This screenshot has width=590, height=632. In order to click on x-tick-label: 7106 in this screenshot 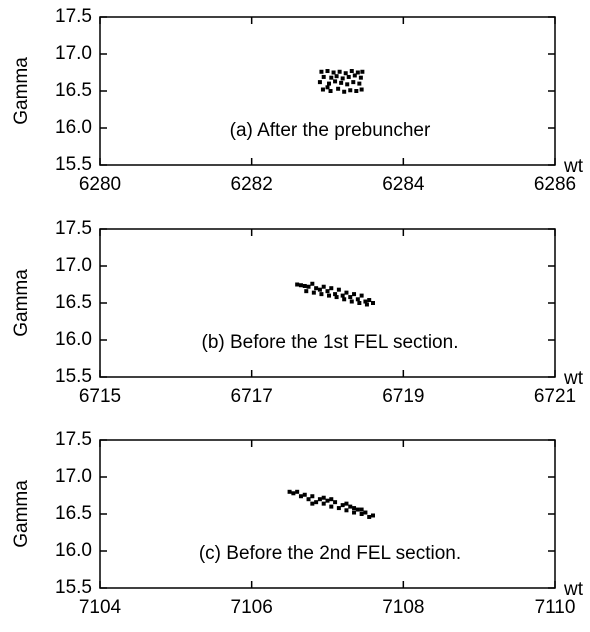, I will do `click(252, 607)`.